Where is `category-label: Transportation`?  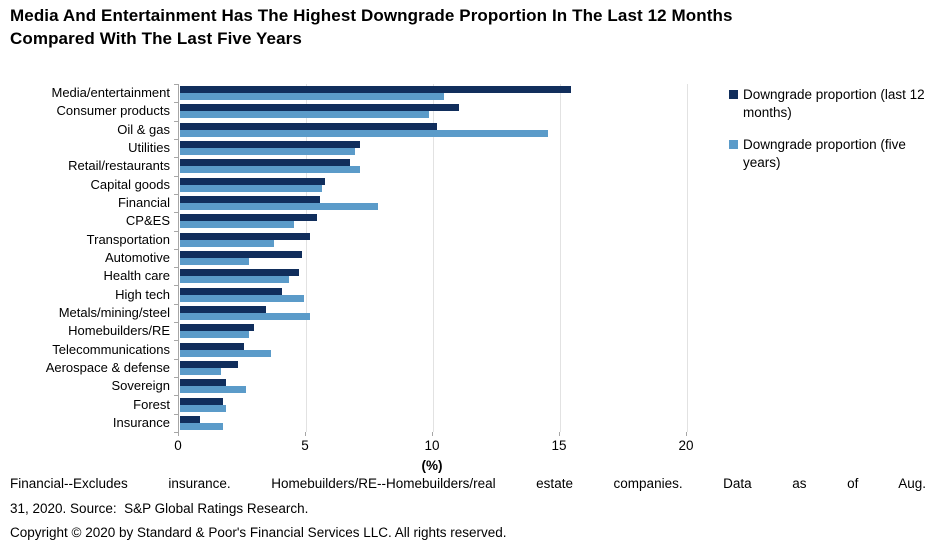
category-label: Transportation is located at coordinates (128, 239).